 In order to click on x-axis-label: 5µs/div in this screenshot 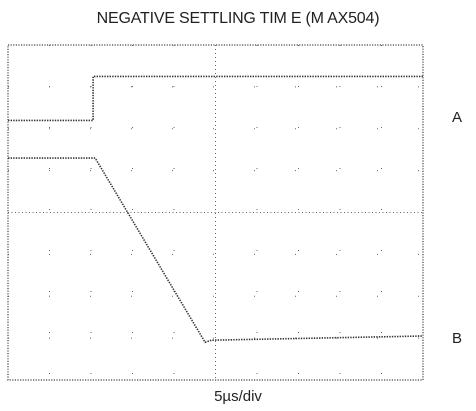, I will do `click(238, 396)`.